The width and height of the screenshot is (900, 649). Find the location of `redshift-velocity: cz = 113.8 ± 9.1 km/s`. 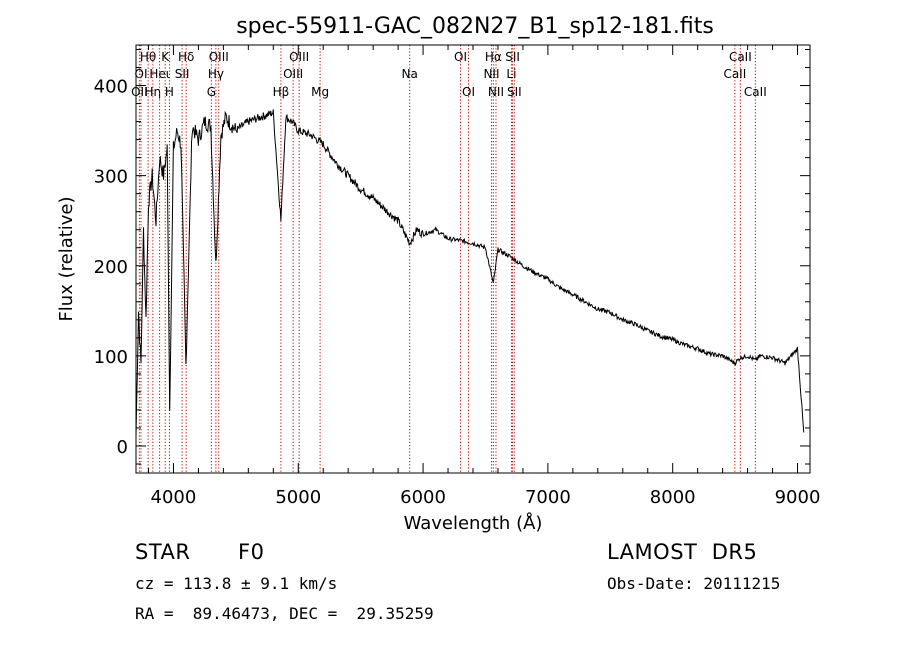

redshift-velocity: cz = 113.8 ± 9.1 km/s is located at coordinates (236, 583).